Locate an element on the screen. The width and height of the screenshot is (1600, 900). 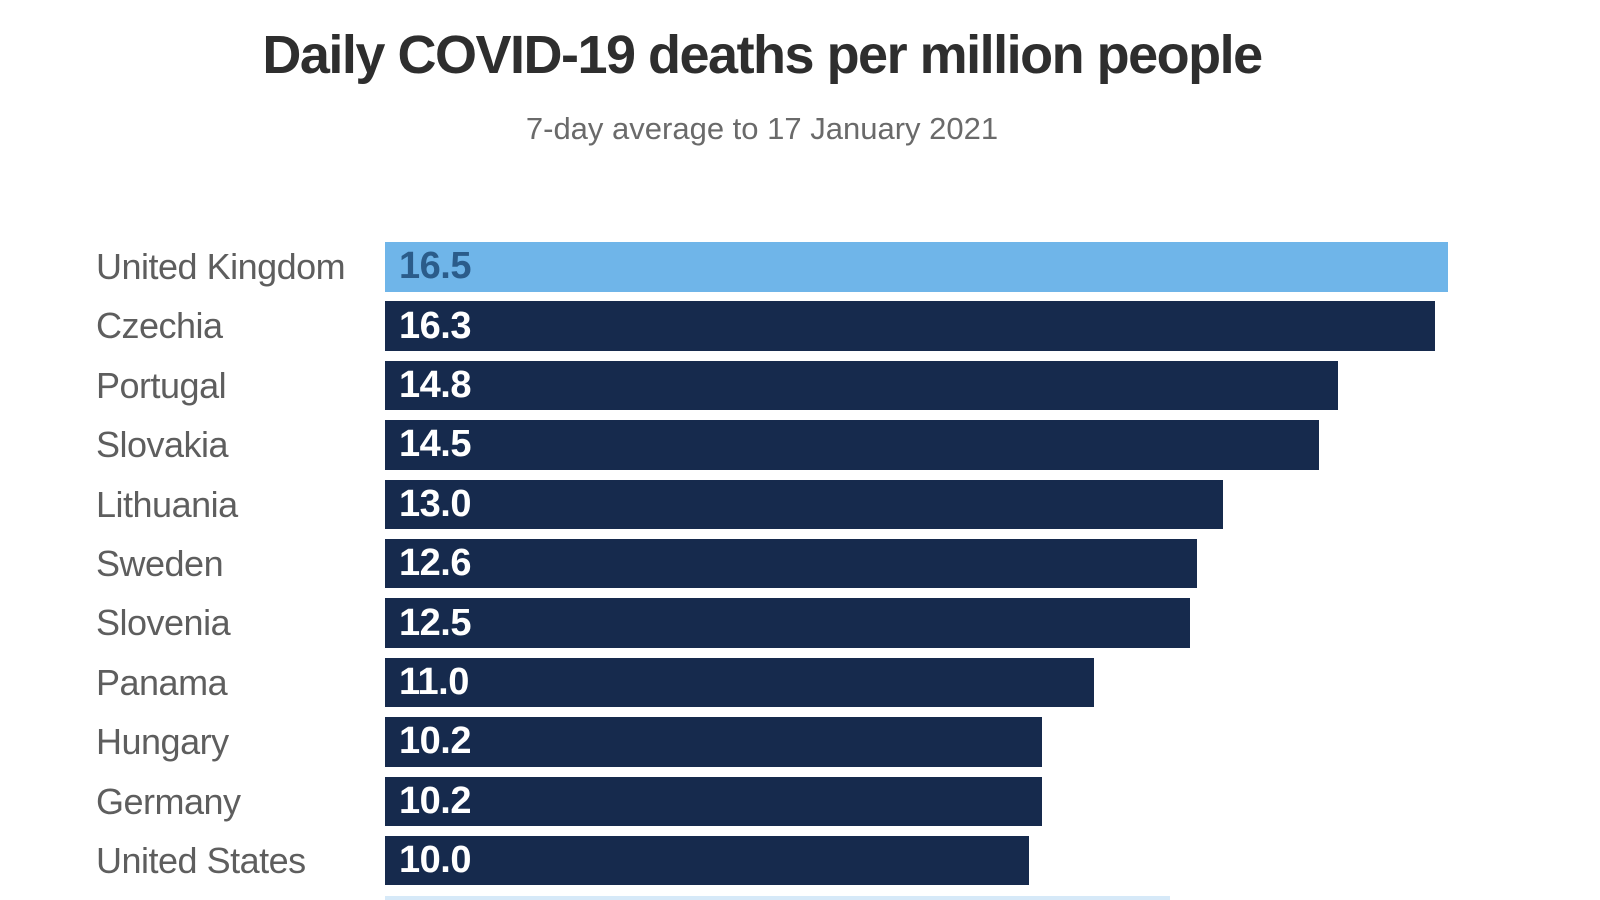
chart-row: Czechia 16.3 is located at coordinates (730, 330).